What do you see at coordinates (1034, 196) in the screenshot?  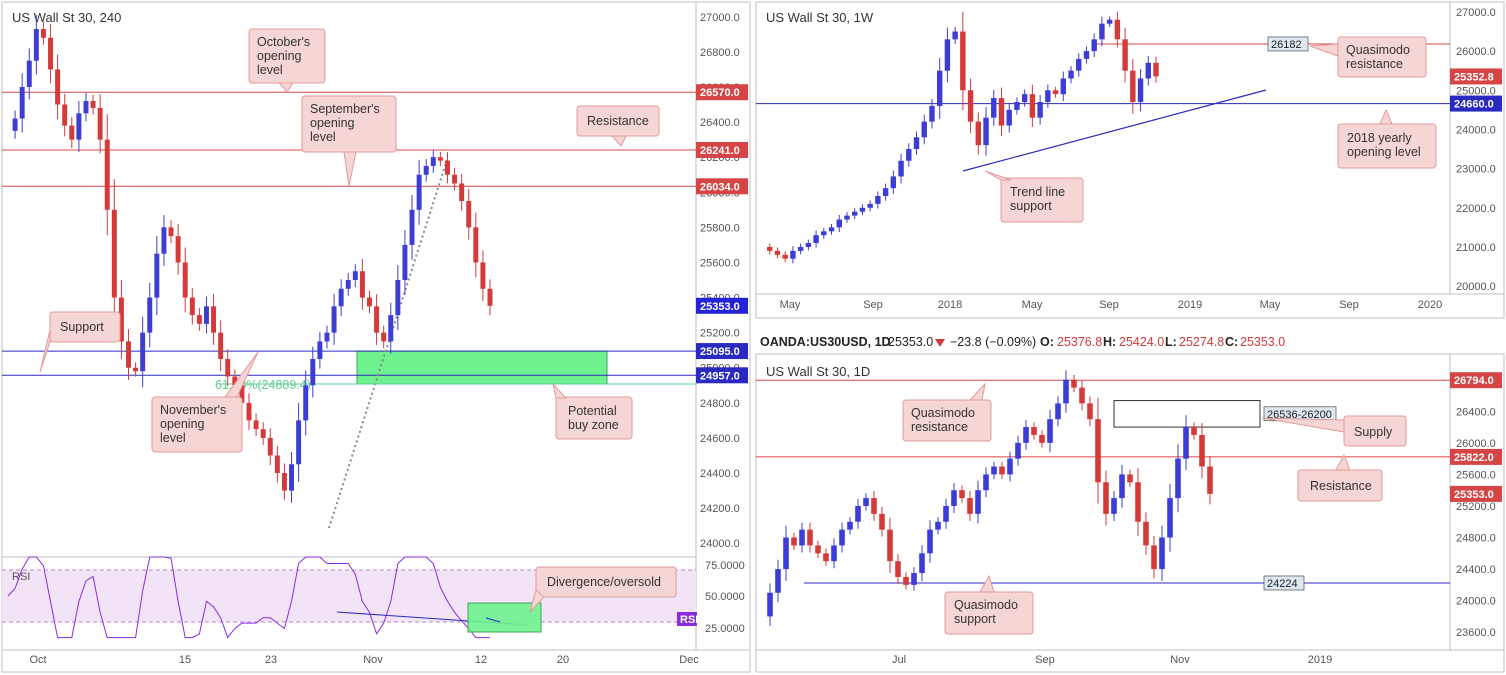 I see `callout-trend-line-support: Trend line support` at bounding box center [1034, 196].